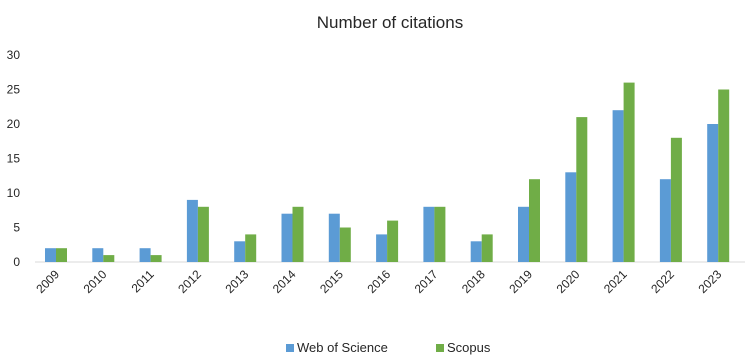  Describe the element at coordinates (724, 175) in the screenshot. I see `bar-scopus-2023` at that location.